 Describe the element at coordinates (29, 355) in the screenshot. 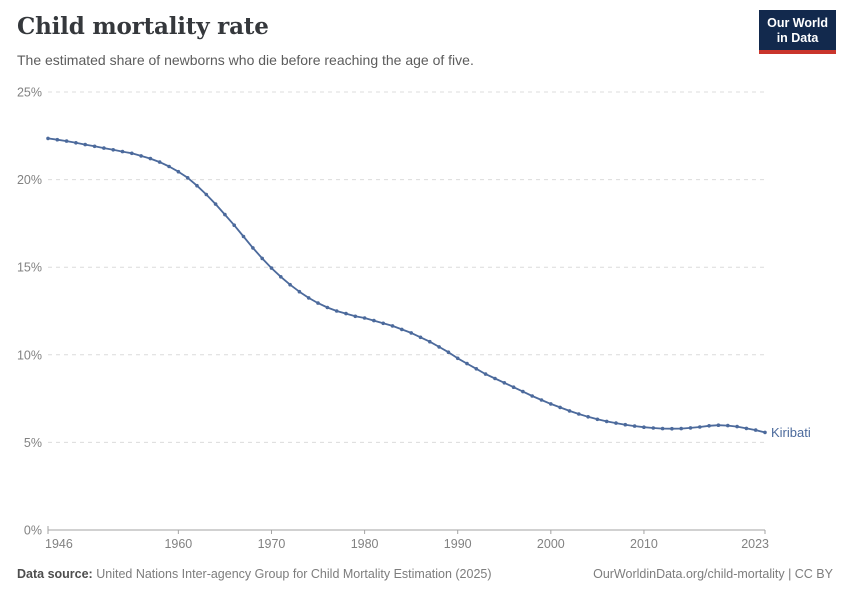

I see `y-tick-label-10%: 10%` at that location.